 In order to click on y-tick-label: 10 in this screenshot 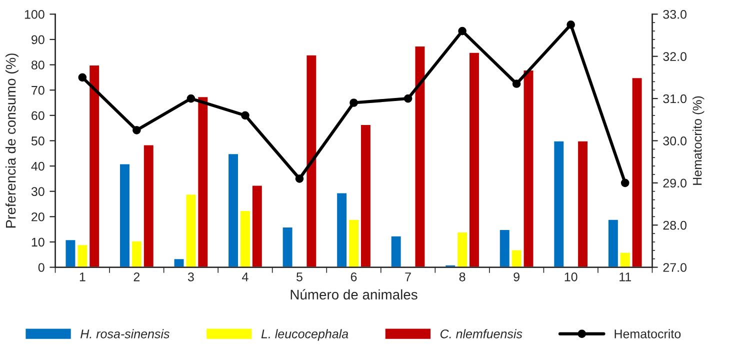, I will do `click(38, 242)`.